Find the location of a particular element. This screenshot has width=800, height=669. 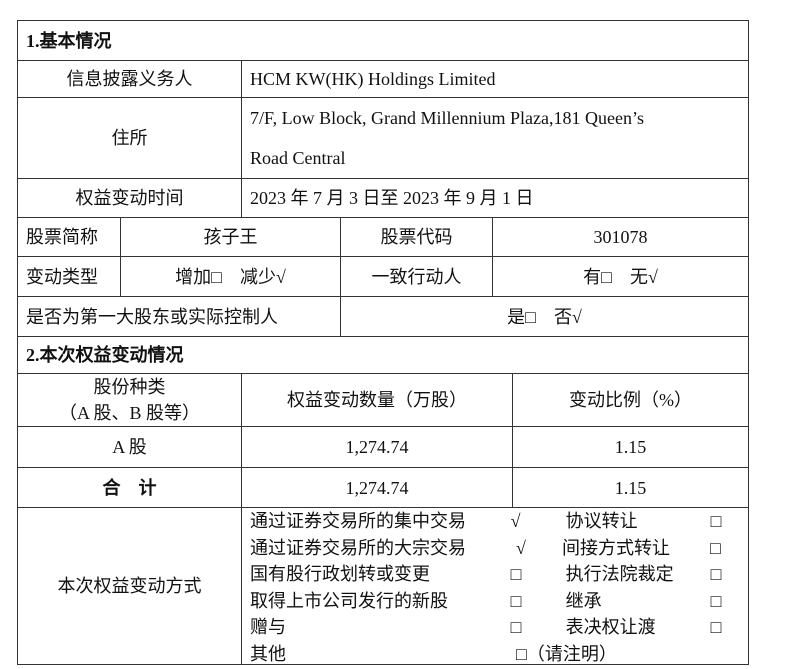

method-row: 通过证券交易所的大宗交易 √ 间接方式转让 □ is located at coordinates (495, 548).